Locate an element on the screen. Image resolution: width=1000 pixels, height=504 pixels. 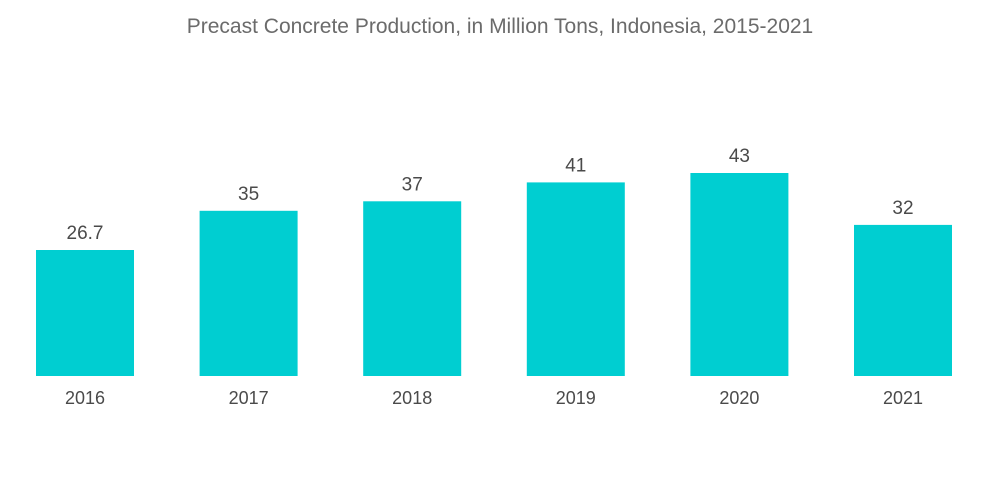
value-label-2020: 43 is located at coordinates (739, 156).